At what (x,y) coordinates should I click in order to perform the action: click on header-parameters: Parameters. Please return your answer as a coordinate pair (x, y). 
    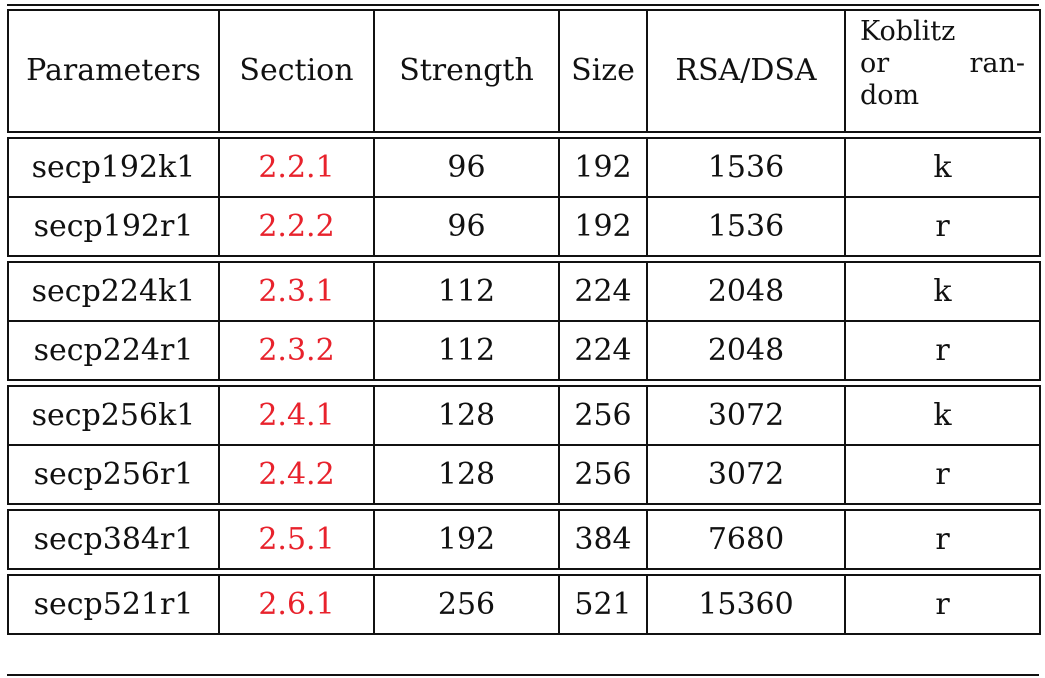
    Looking at the image, I should click on (113, 71).